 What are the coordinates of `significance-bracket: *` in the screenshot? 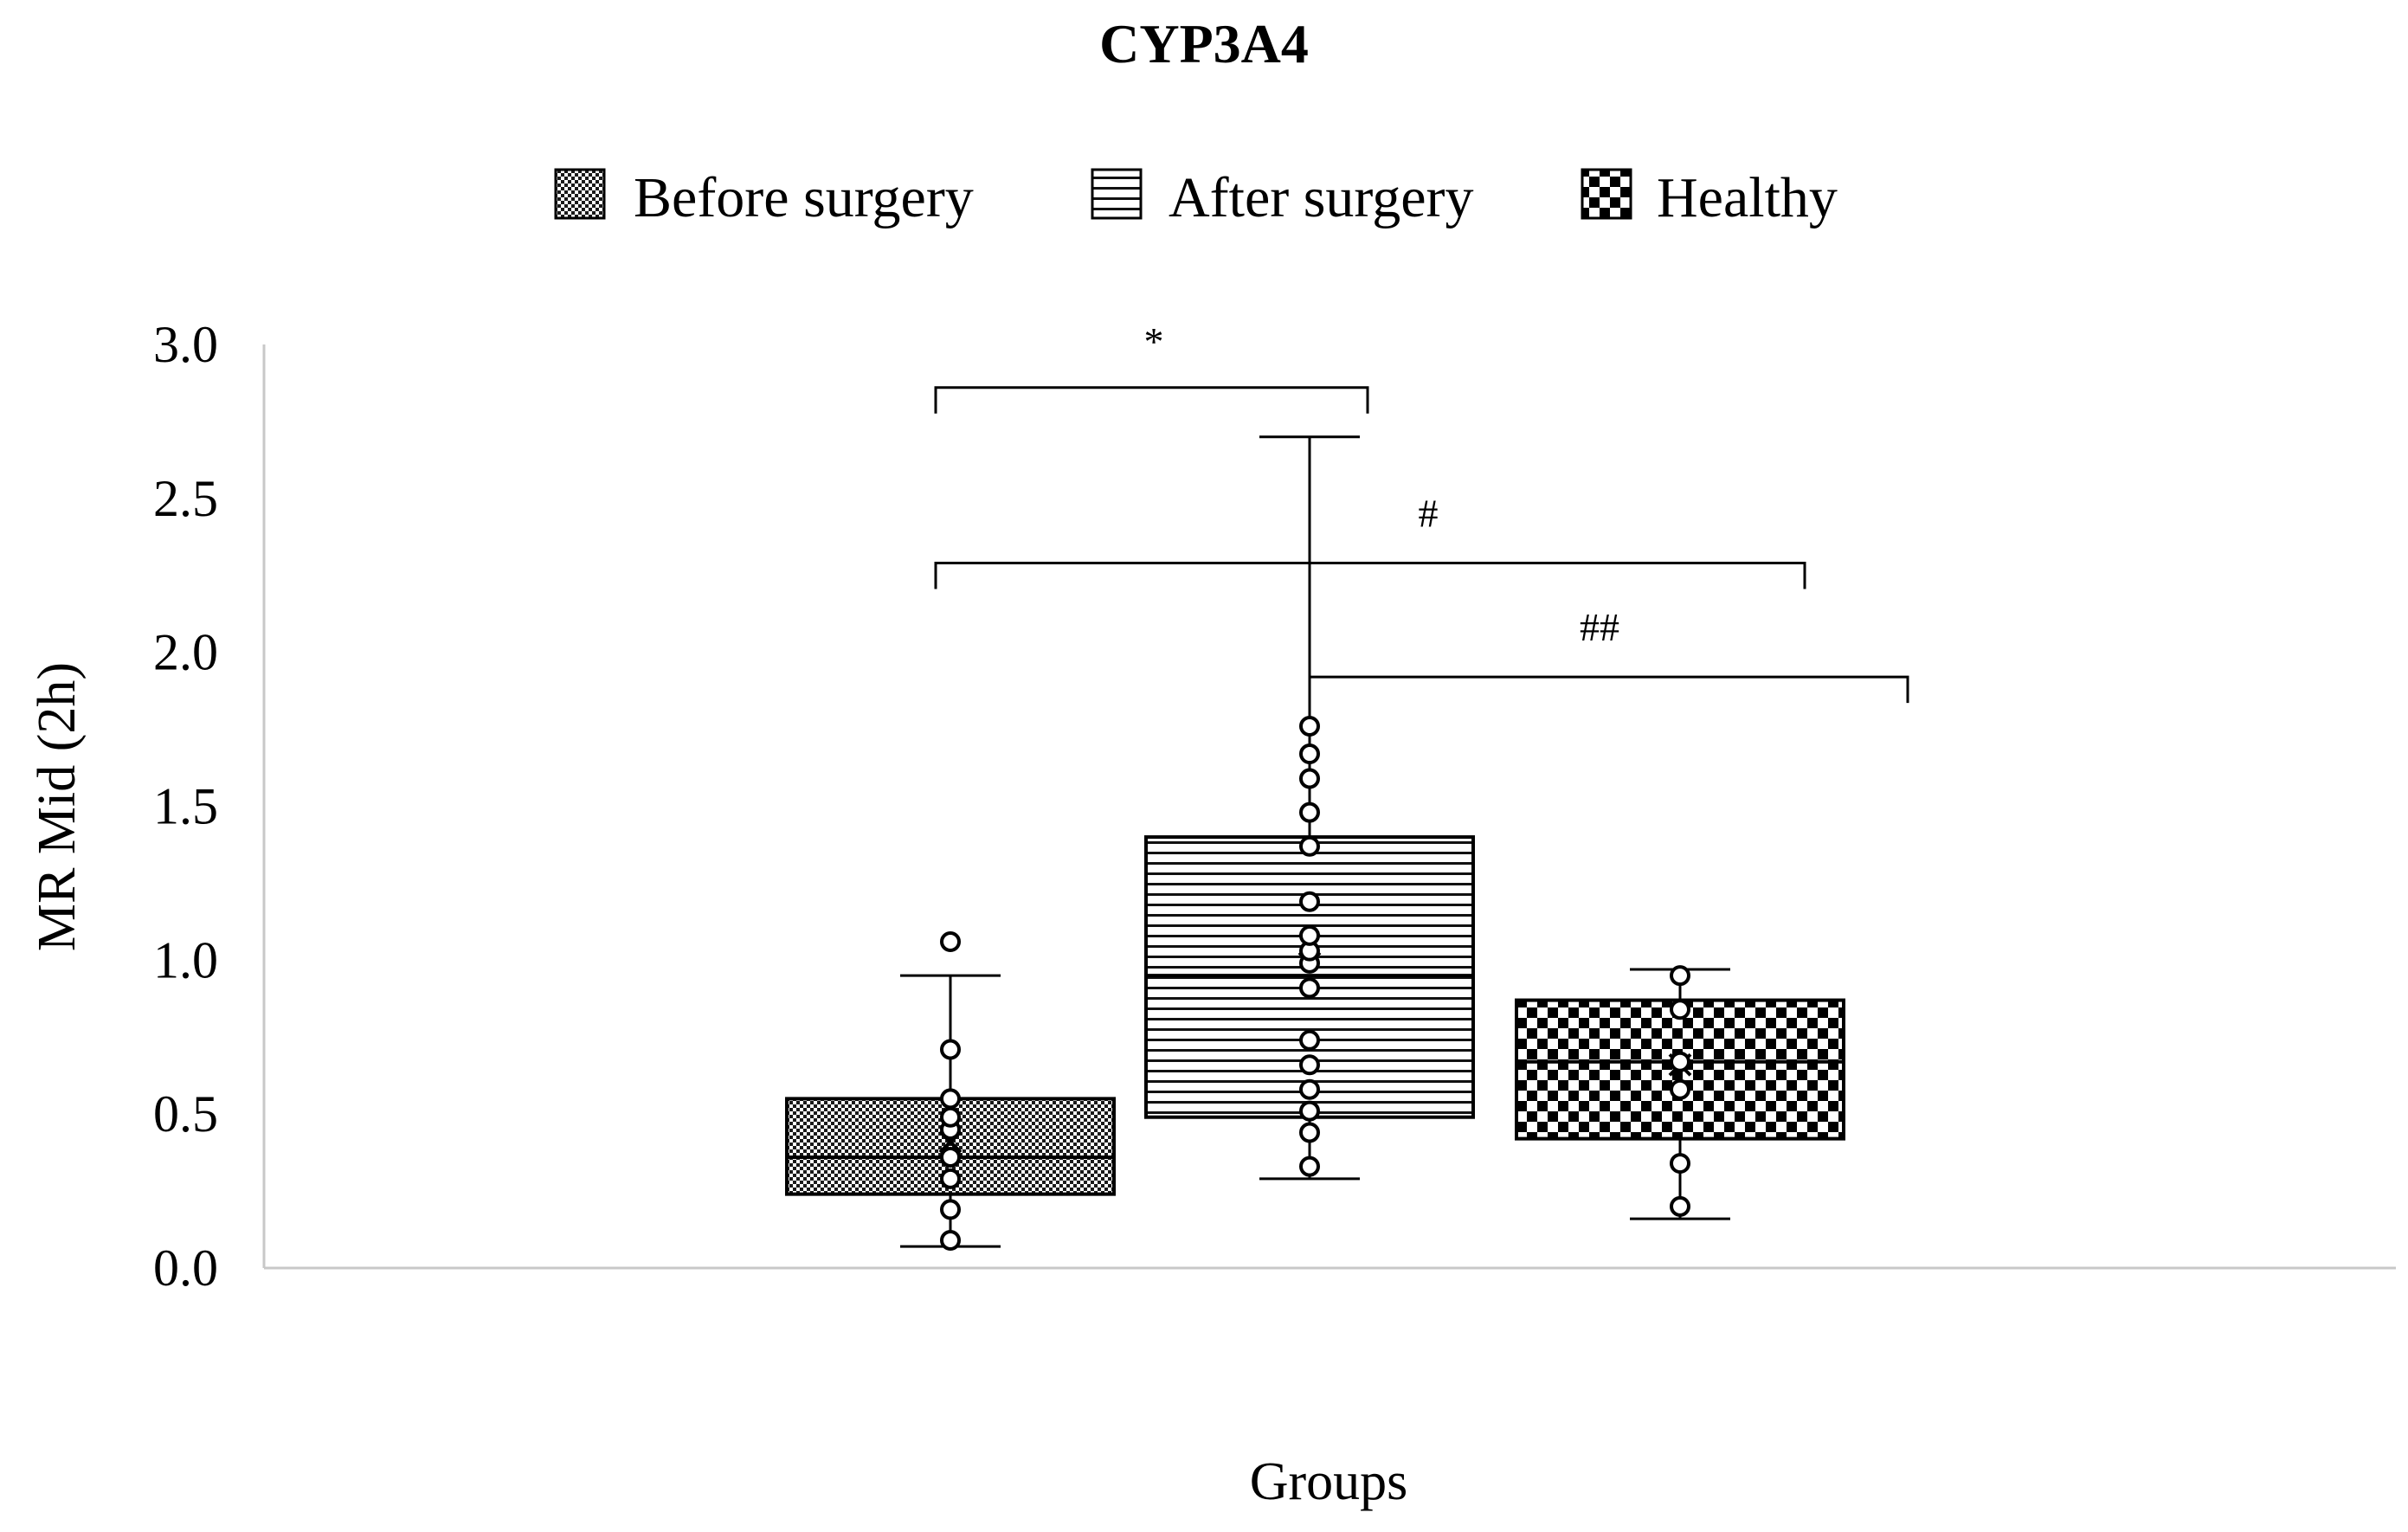 It's located at (1151, 366).